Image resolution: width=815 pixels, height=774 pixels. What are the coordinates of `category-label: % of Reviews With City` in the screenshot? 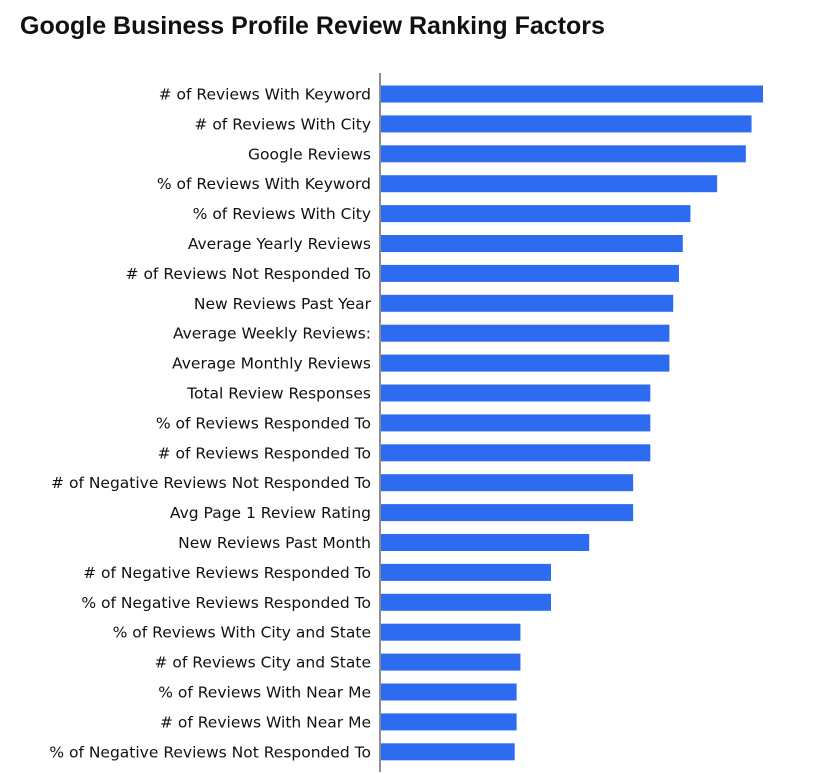 It's located at (282, 214).